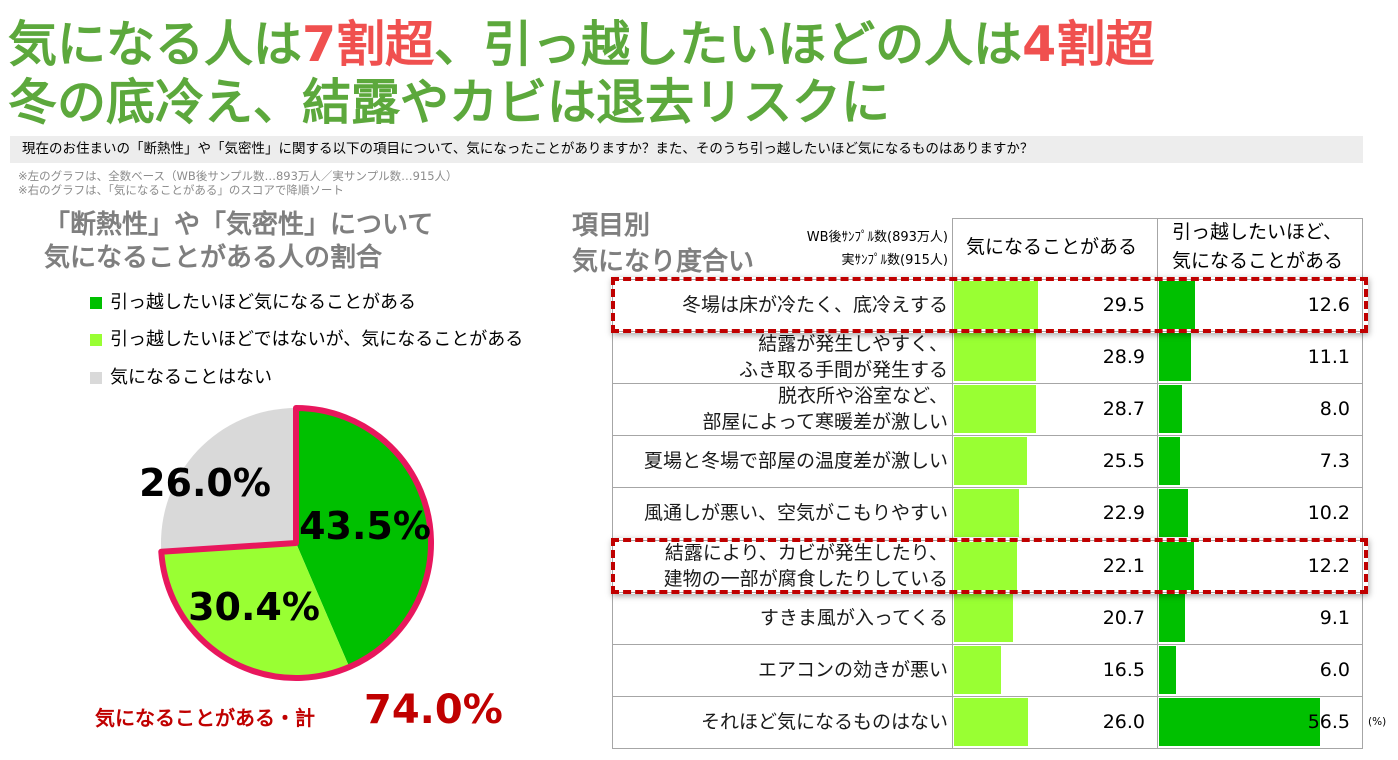 This screenshot has width=1398, height=760. I want to click on row-label: 結露により、カビが発生したり、 建物の一部が腐食したりしている, so click(805, 565).